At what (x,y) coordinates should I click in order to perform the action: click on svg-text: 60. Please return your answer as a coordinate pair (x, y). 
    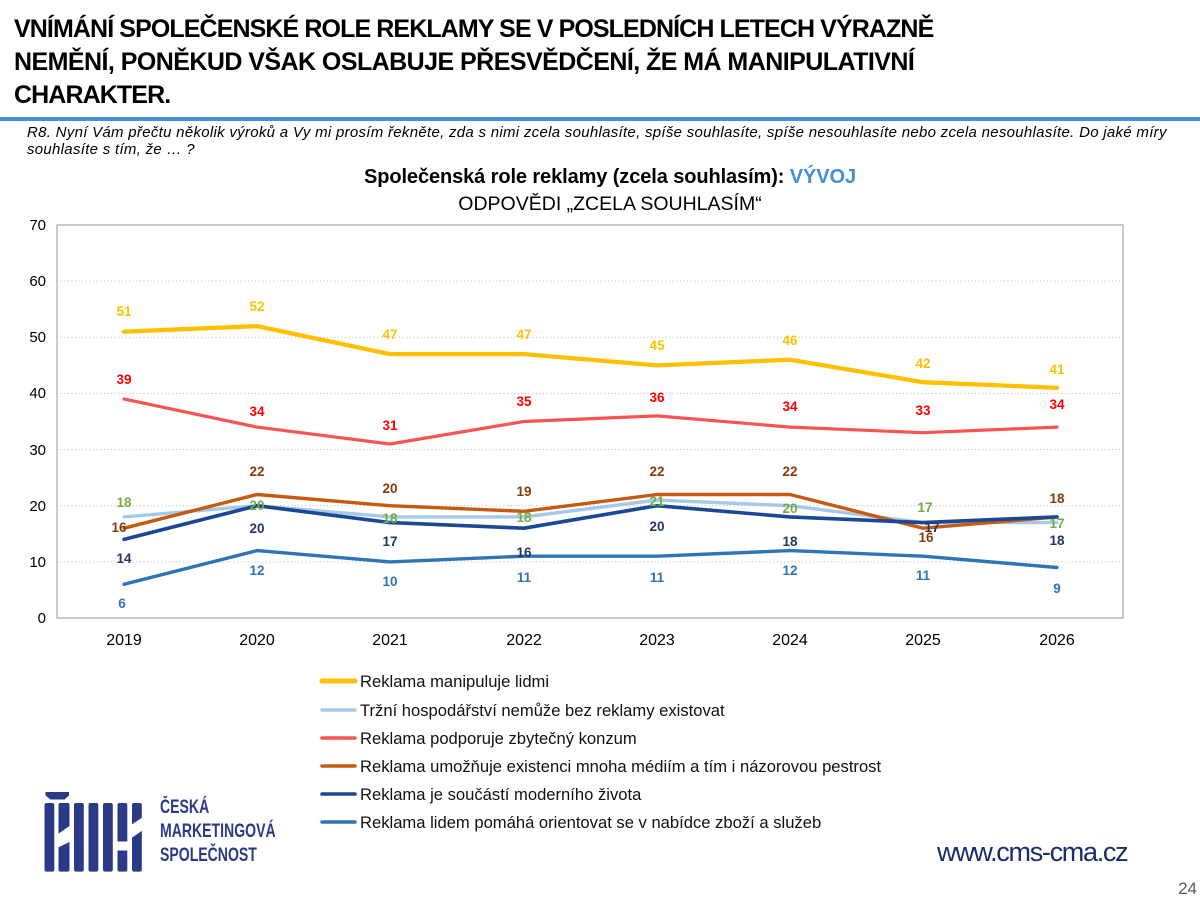
    Looking at the image, I should click on (37, 281).